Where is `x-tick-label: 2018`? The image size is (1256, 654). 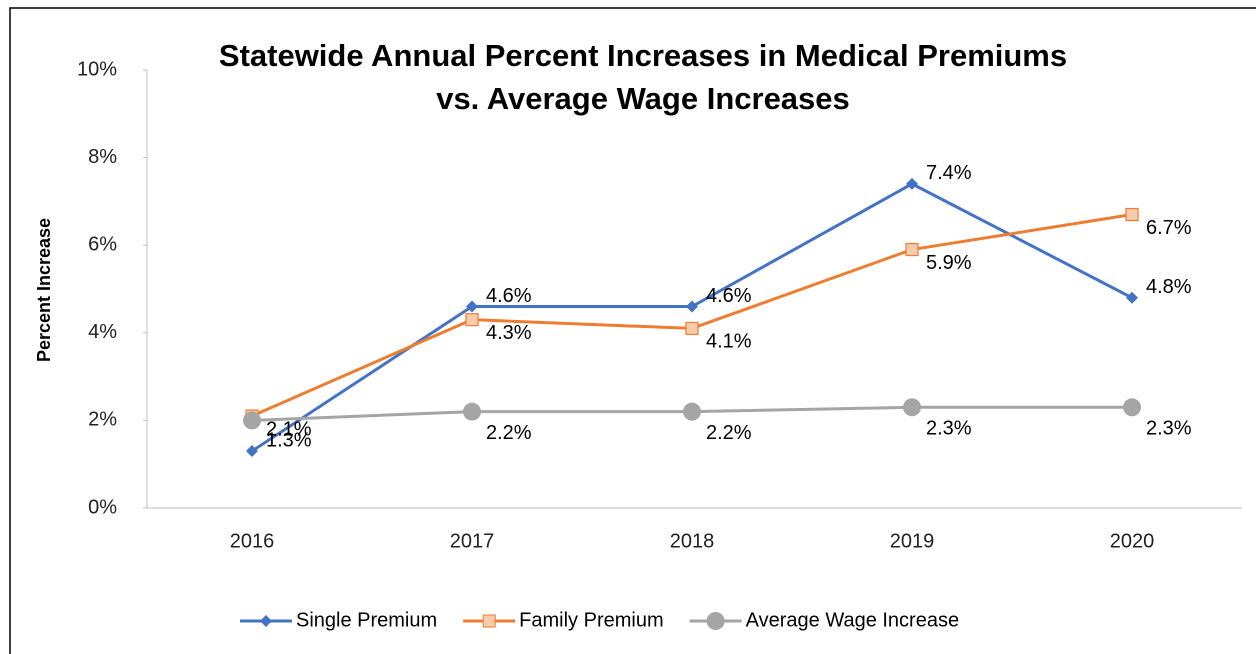 x-tick-label: 2018 is located at coordinates (692, 541).